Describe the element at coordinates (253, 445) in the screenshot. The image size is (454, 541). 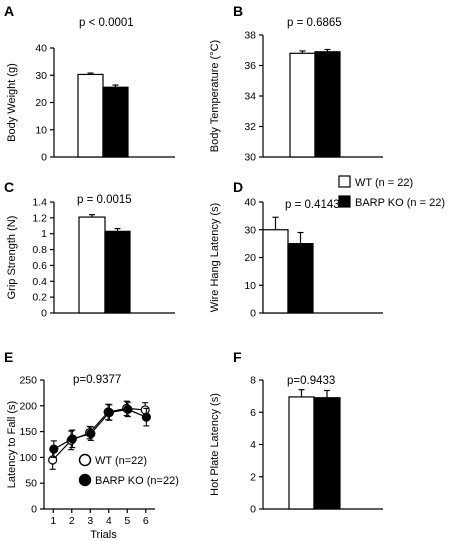
I see `y-tick-label: 4` at that location.